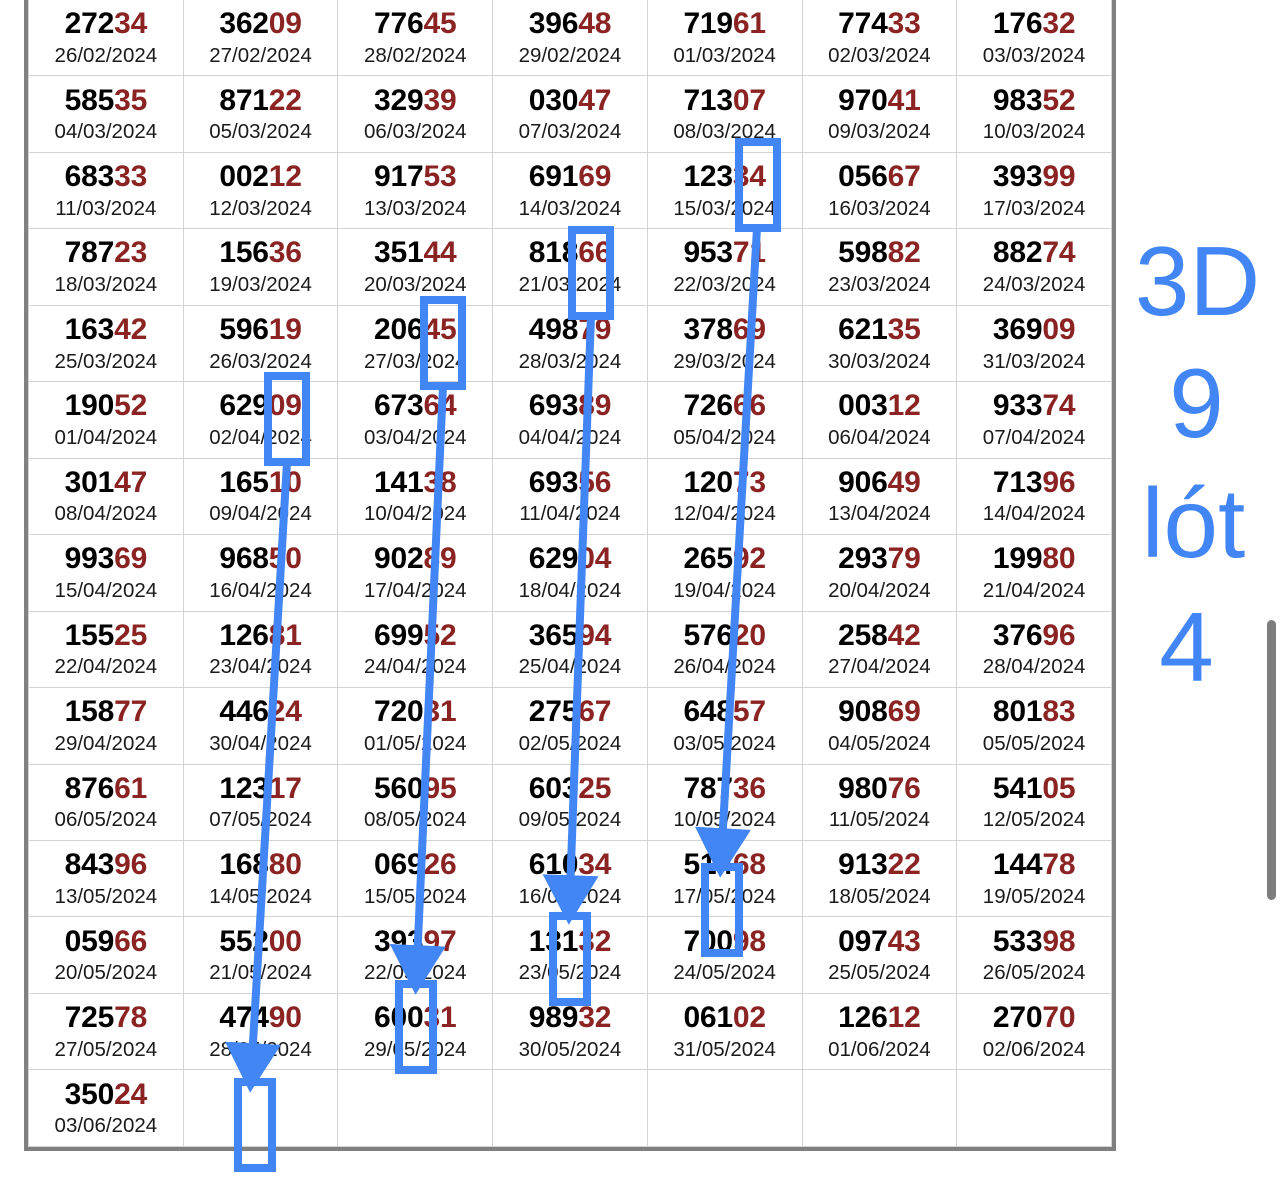 The height and width of the screenshot is (1177, 1283). What do you see at coordinates (570, 573) in the screenshot?
I see `result-cell: 62904 18/04/2024` at bounding box center [570, 573].